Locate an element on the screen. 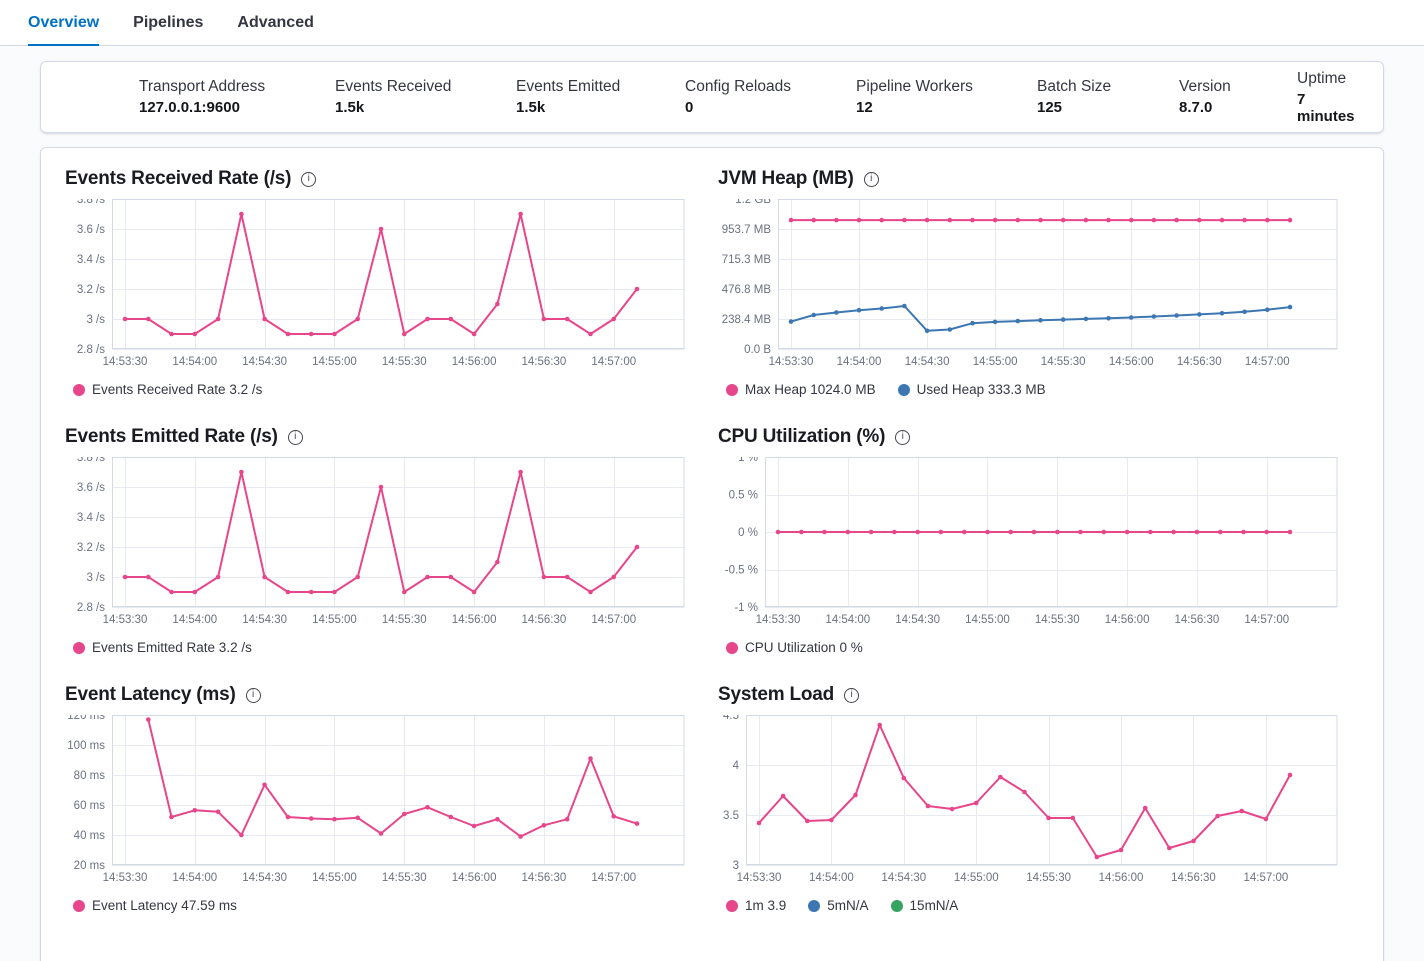 This screenshot has width=1424, height=961. stat-pipeline-workers: Pipeline Workers 12 is located at coordinates (946, 97).